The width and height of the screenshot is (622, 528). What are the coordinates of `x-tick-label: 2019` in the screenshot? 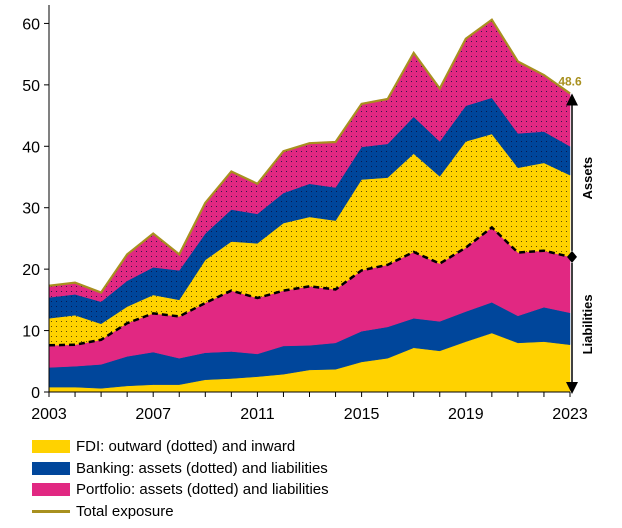 It's located at (466, 414).